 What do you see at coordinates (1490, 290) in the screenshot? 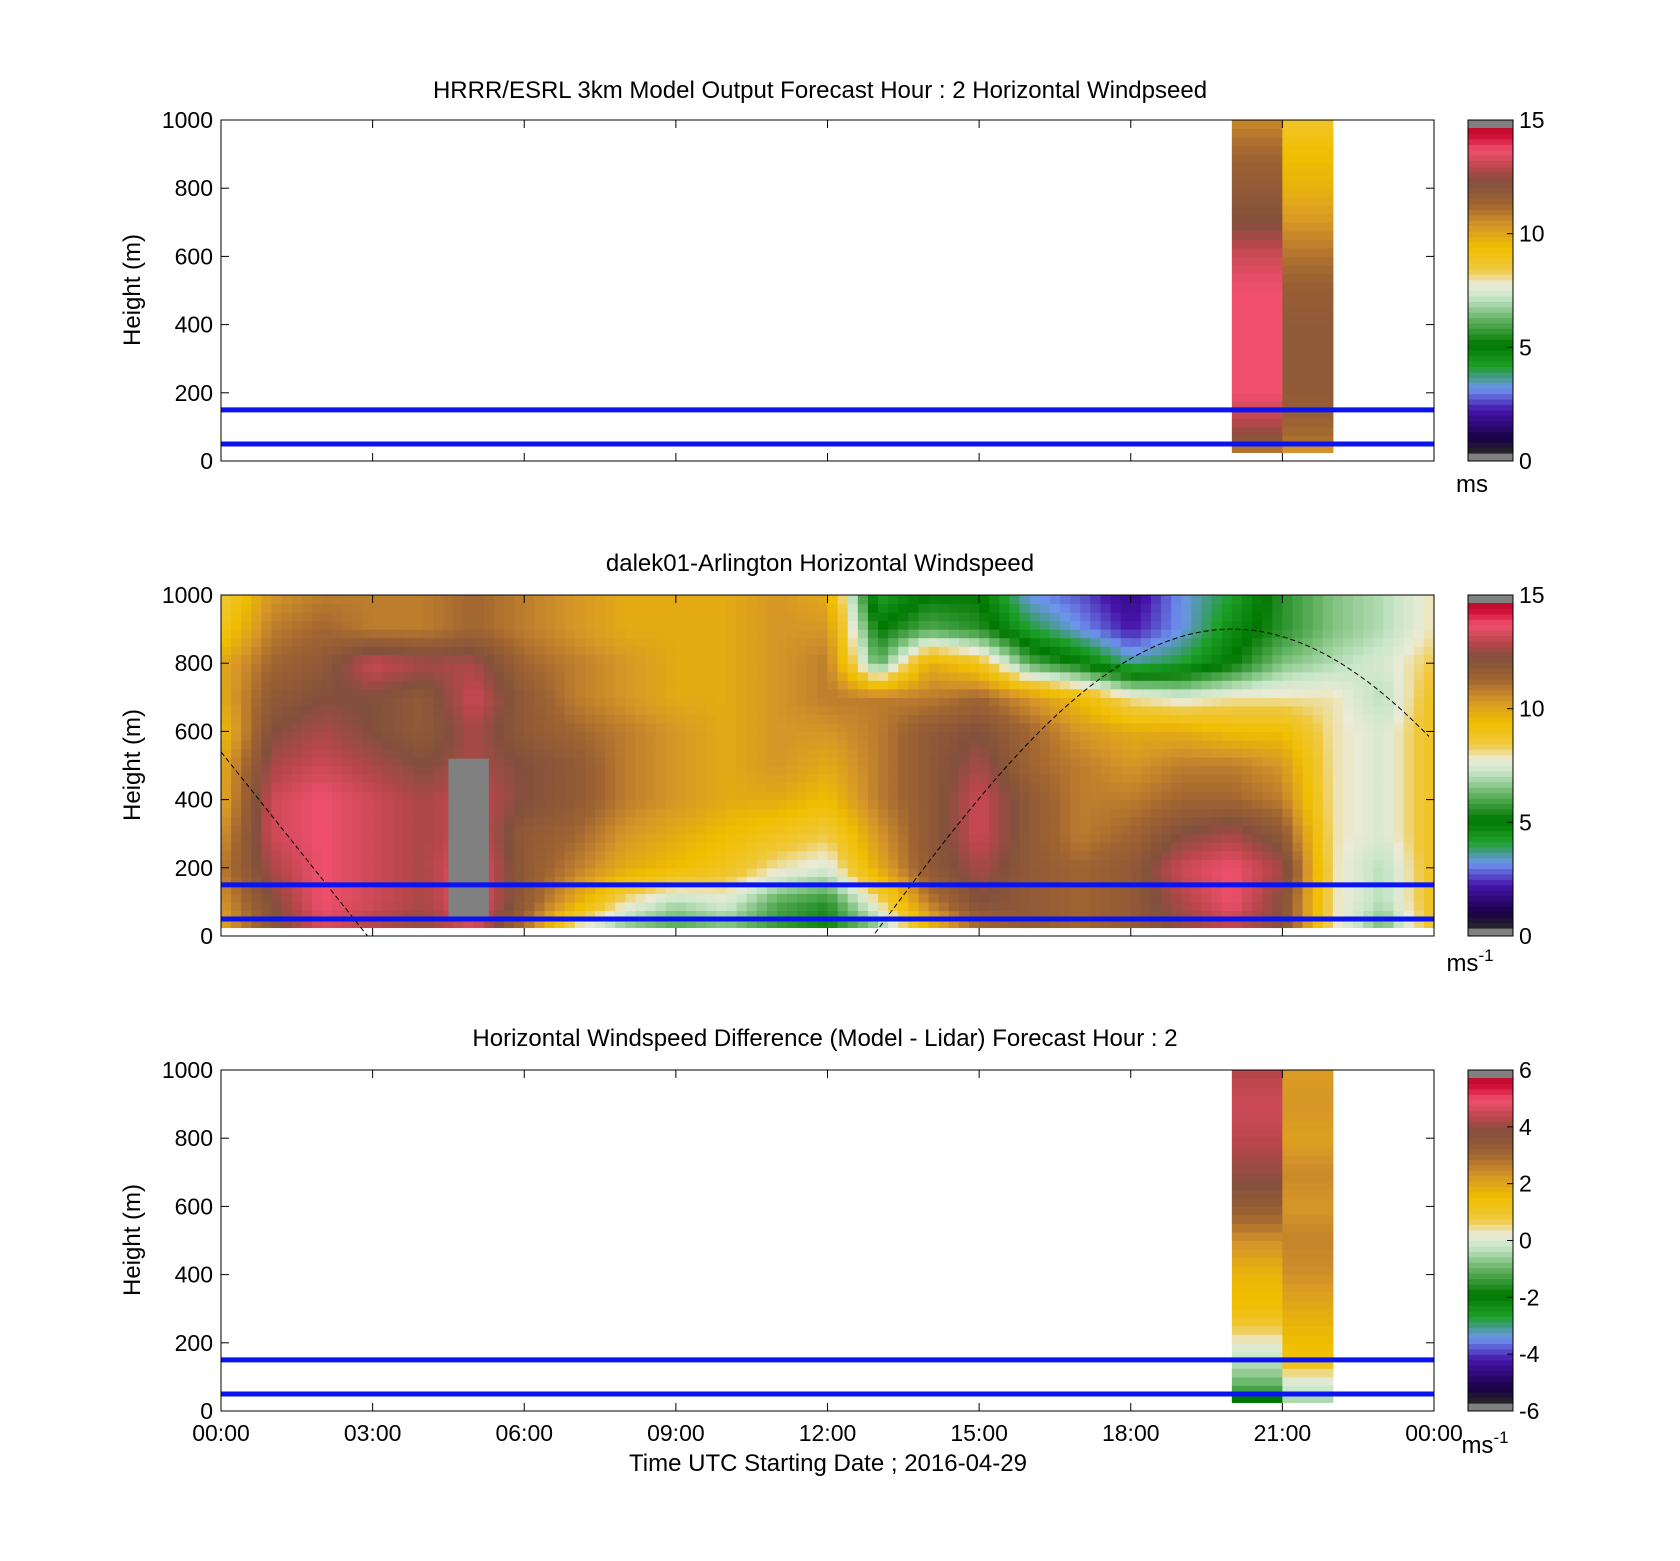
I see `colorbar-frame` at bounding box center [1490, 290].